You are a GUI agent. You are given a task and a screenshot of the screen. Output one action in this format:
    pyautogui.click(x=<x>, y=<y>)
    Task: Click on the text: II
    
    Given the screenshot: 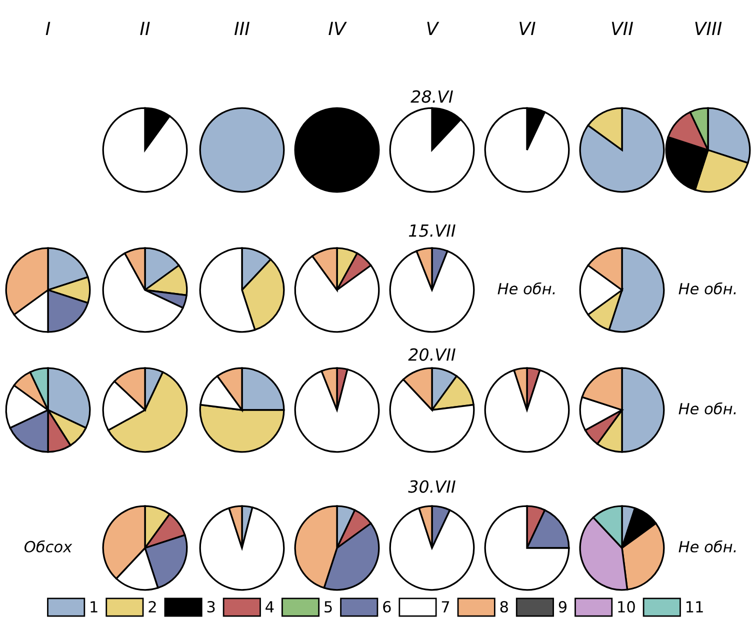 What is the action you would take?
    pyautogui.click(x=145, y=28)
    